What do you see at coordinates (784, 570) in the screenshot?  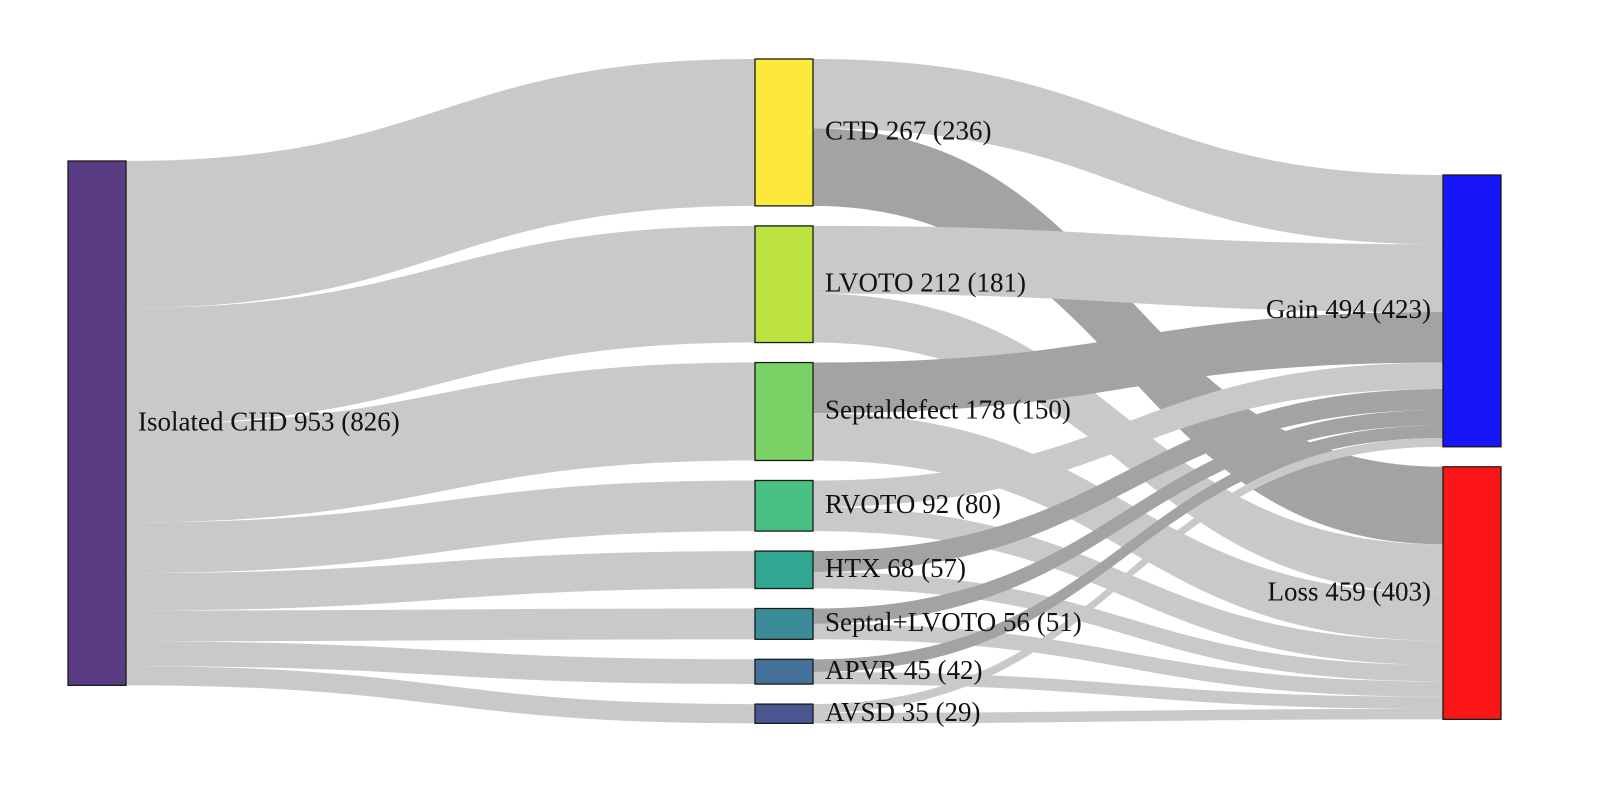 I see `node-htx` at bounding box center [784, 570].